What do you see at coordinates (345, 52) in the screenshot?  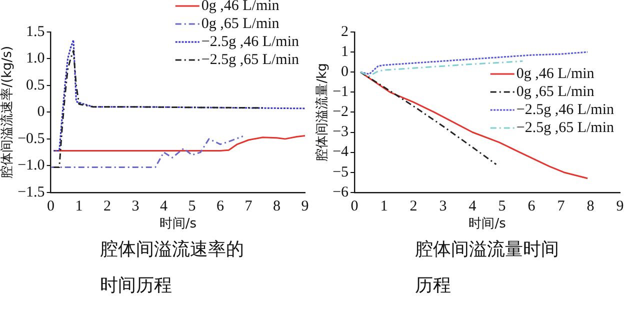 I see `y-tick-label: 1` at bounding box center [345, 52].